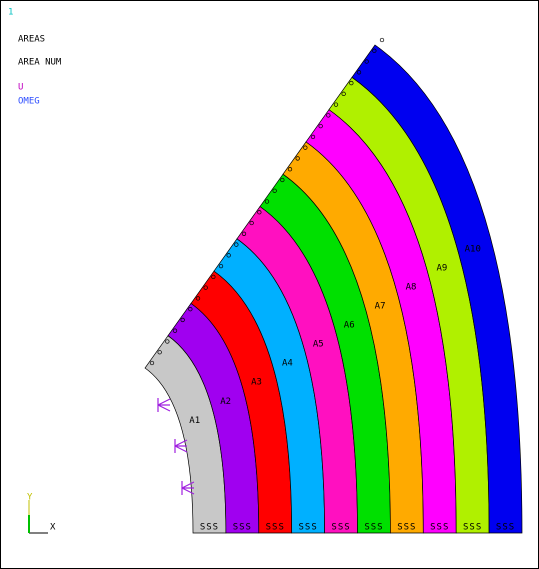 The height and width of the screenshot is (569, 539). Describe the element at coordinates (225, 402) in the screenshot. I see `area-label: A2` at that location.